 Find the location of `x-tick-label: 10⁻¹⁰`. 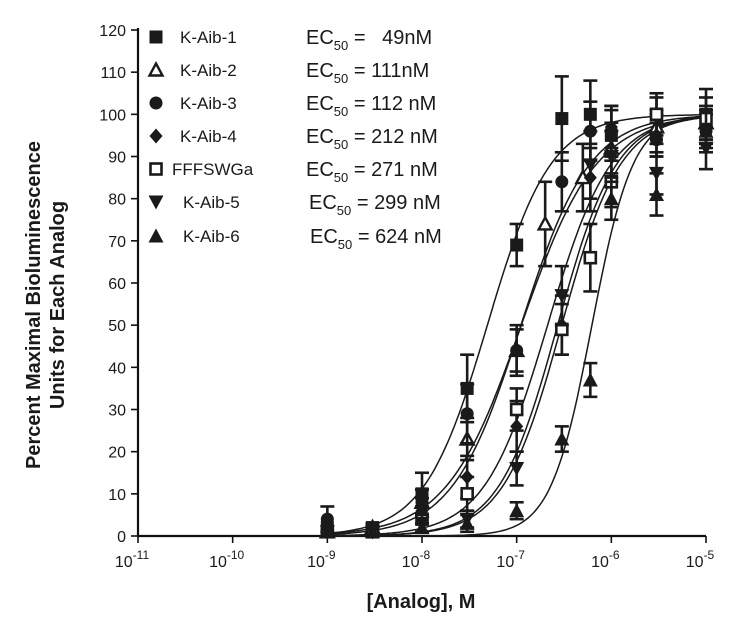

x-tick-label: 10⁻¹⁰ is located at coordinates (226, 559).